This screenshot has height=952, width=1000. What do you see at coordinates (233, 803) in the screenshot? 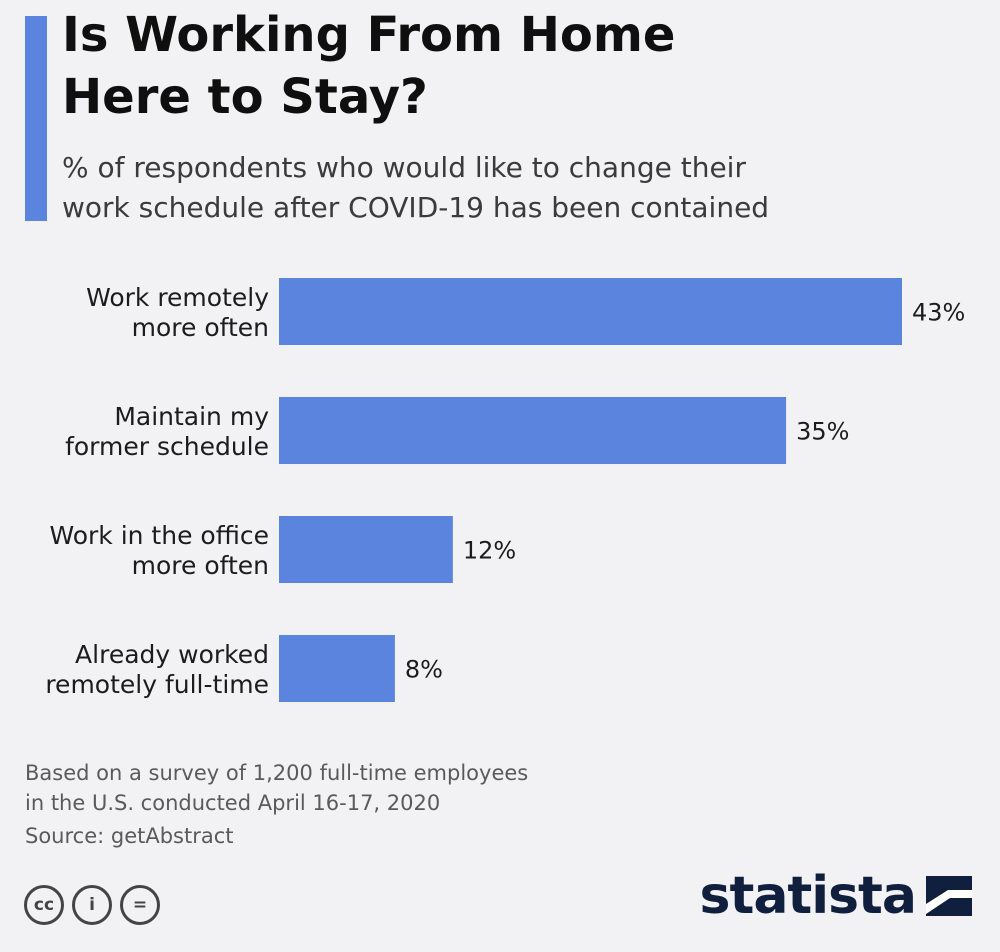
I see `footnote-line-2: in the U.S. conducted April 16-17, 2020` at bounding box center [233, 803].